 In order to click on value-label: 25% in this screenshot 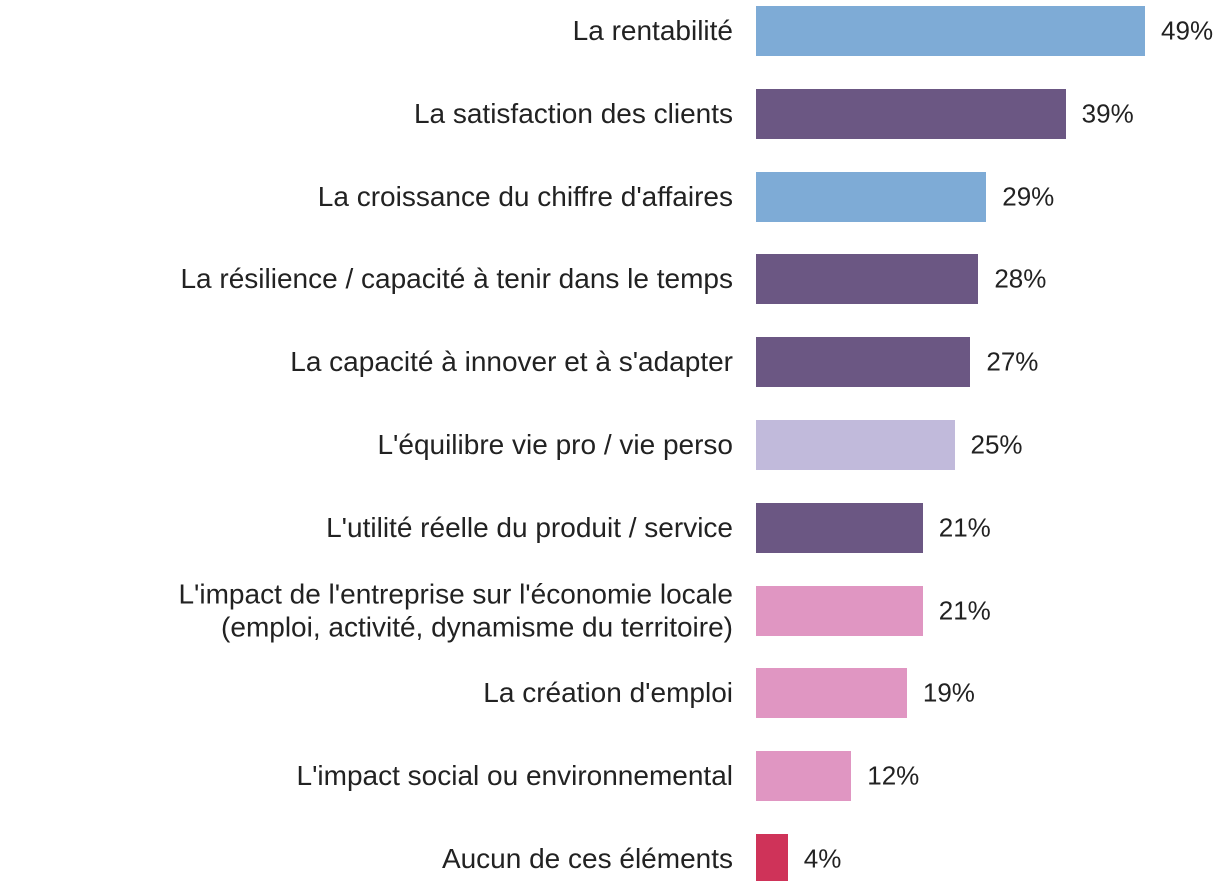, I will do `click(996, 444)`.